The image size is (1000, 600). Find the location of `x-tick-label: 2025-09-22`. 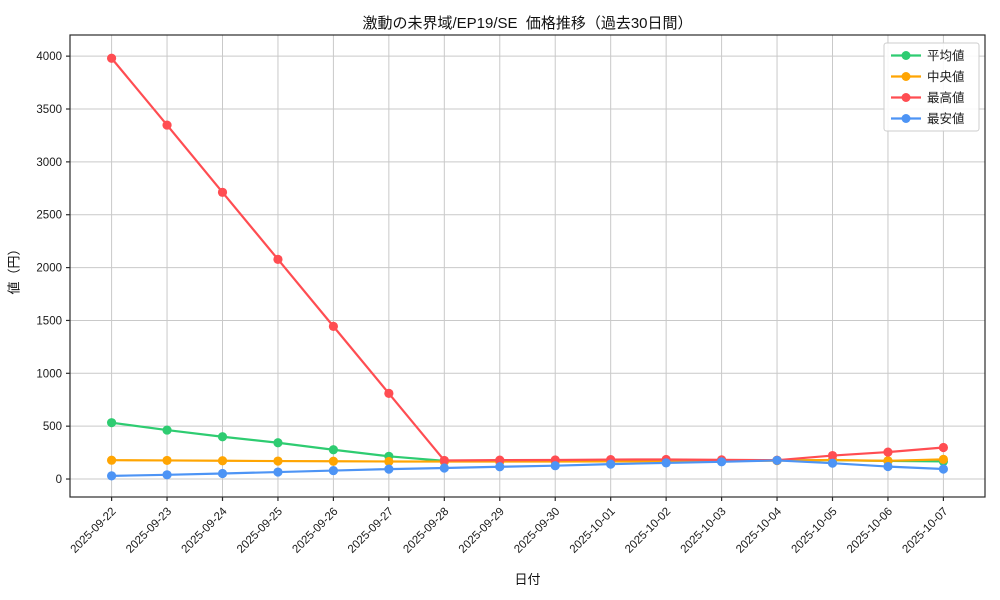

x-tick-label: 2025-09-22 is located at coordinates (94, 531).